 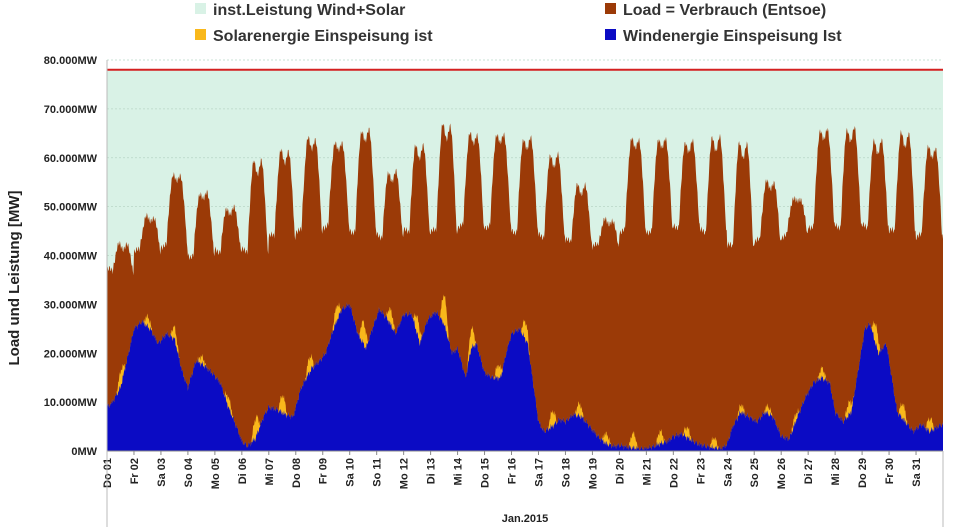 What do you see at coordinates (782, 473) in the screenshot?
I see `x-tick-label: Mo 26` at bounding box center [782, 473].